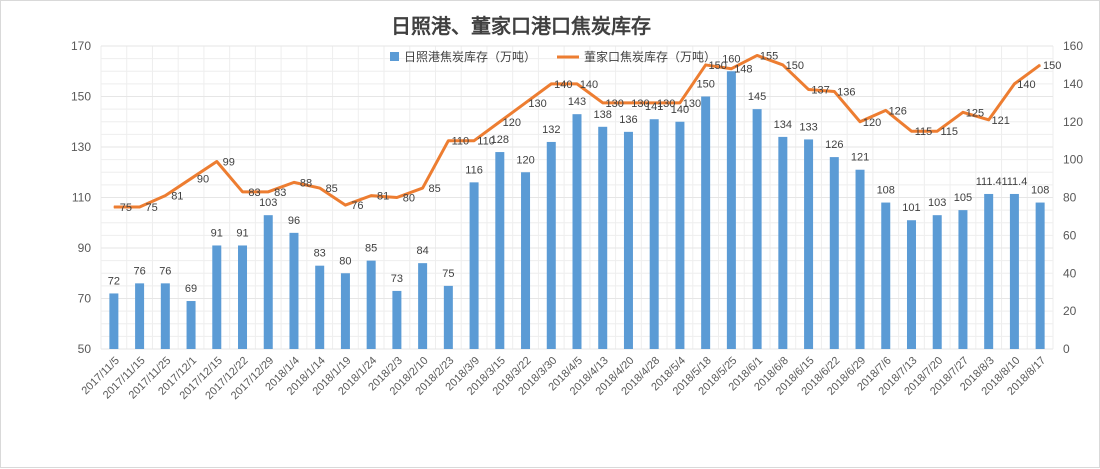 The height and width of the screenshot is (469, 1100). What do you see at coordinates (397, 279) in the screenshot?
I see `bar-data-label: 73` at bounding box center [397, 279].